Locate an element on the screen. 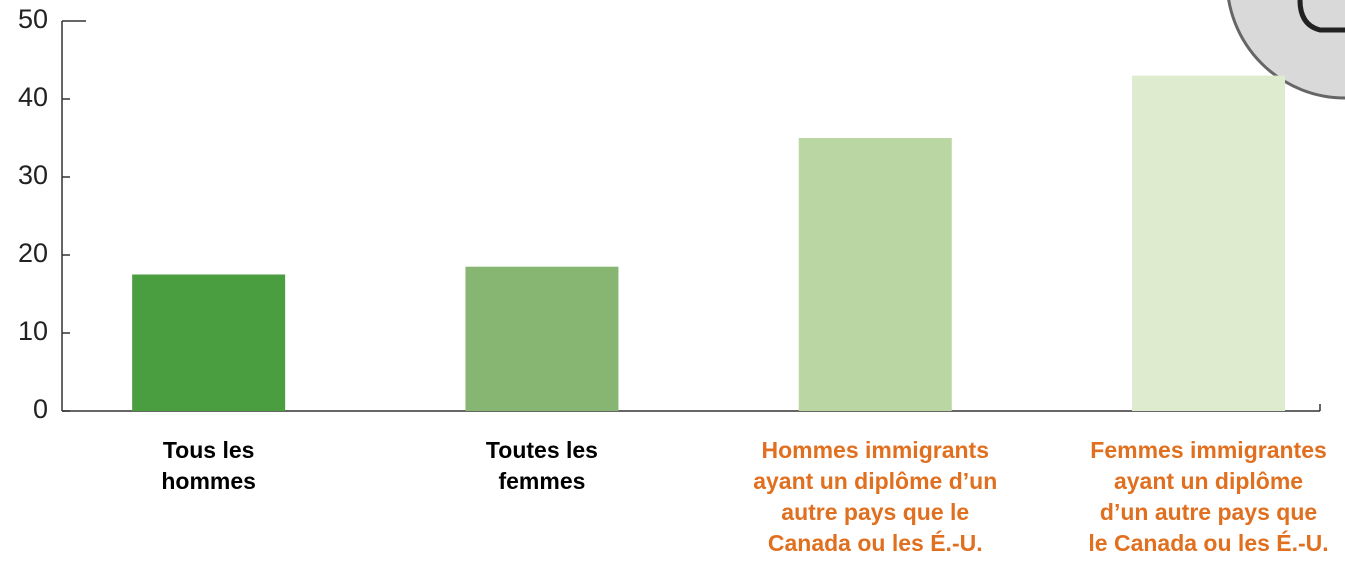 This screenshot has width=1345, height=564. x-tick-label: Canada ou les É.-U. is located at coordinates (875, 542).